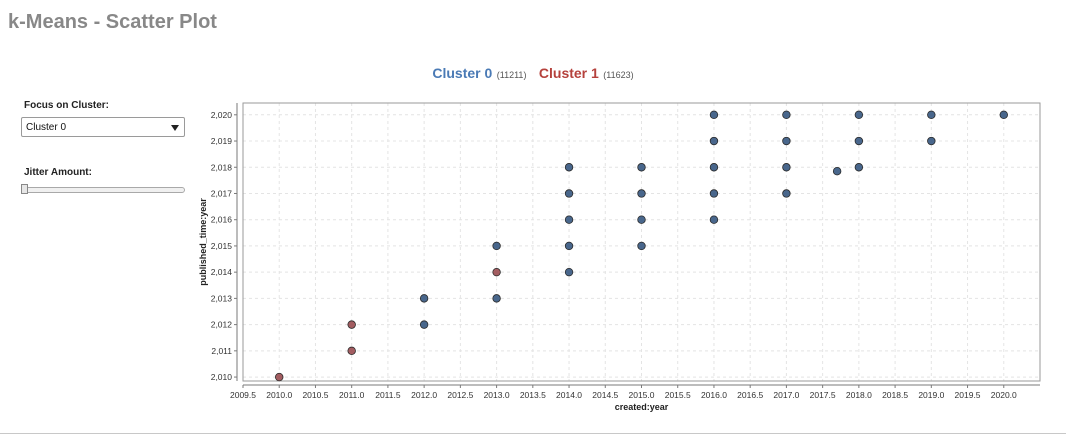  I want to click on x-tick-label: 2017.5, so click(823, 395).